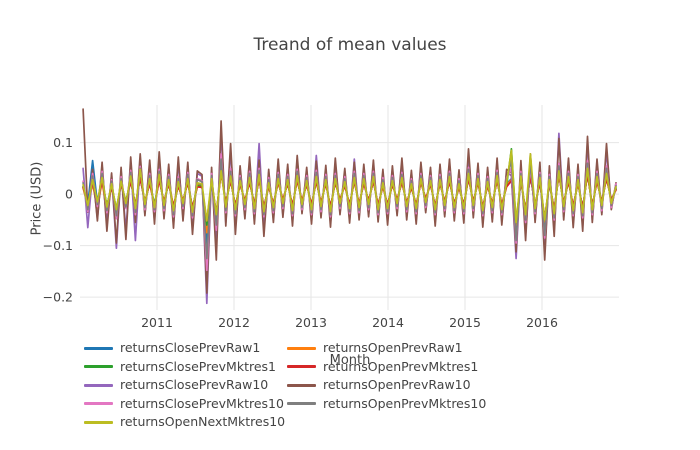 The height and width of the screenshot is (450, 700). I want to click on legend-item-returnsClosePrevRaw10: returnsClosePrevRaw10, so click(185, 384).